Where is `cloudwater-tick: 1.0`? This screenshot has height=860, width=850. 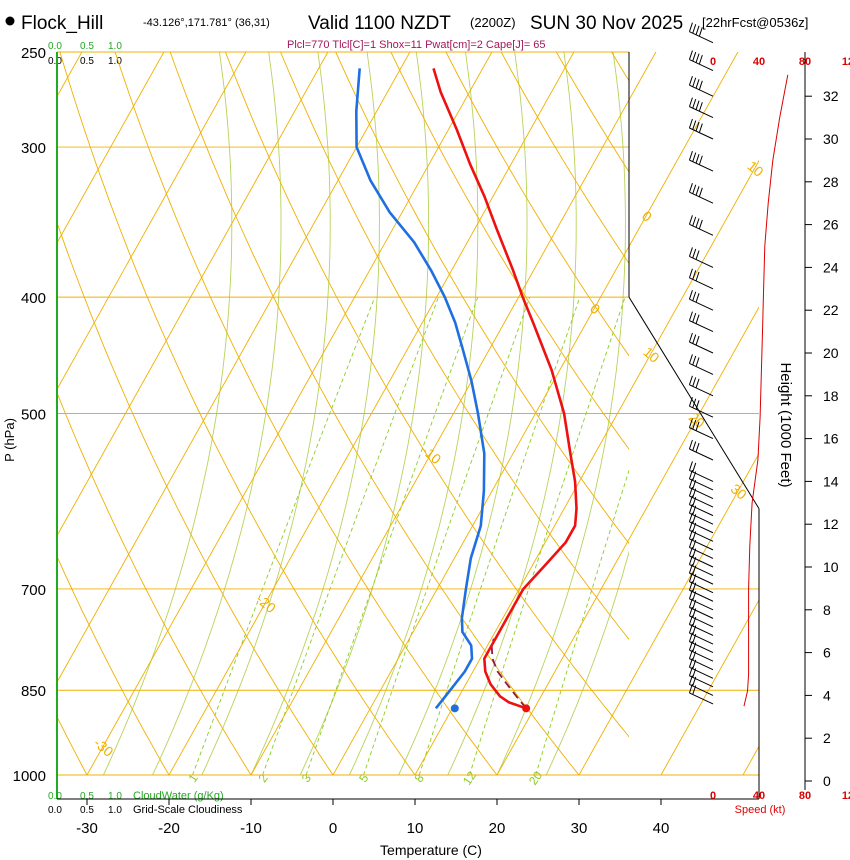
cloudwater-tick: 1.0 is located at coordinates (115, 46).